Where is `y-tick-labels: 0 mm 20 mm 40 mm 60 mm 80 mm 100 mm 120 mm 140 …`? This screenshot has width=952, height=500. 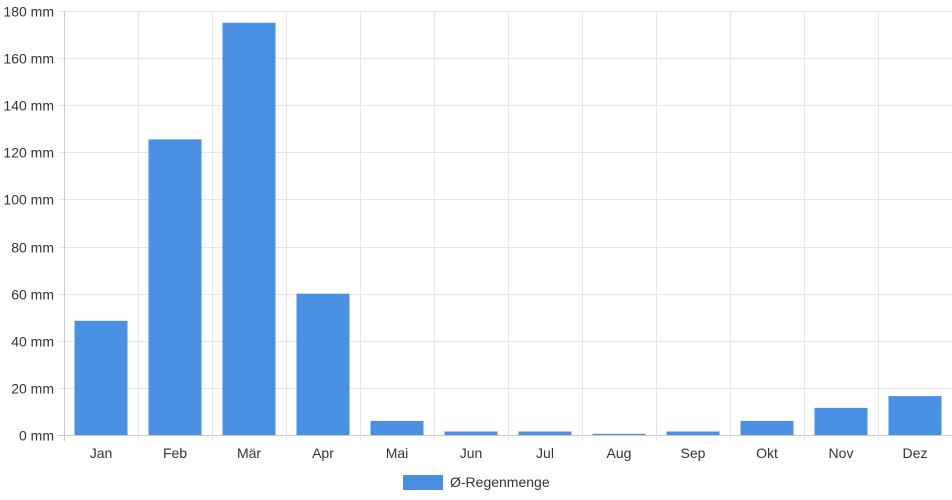 y-tick-labels: 0 mm 20 mm 40 mm 60 mm 80 mm 100 mm 120 mm 140 … is located at coordinates (28, 224).